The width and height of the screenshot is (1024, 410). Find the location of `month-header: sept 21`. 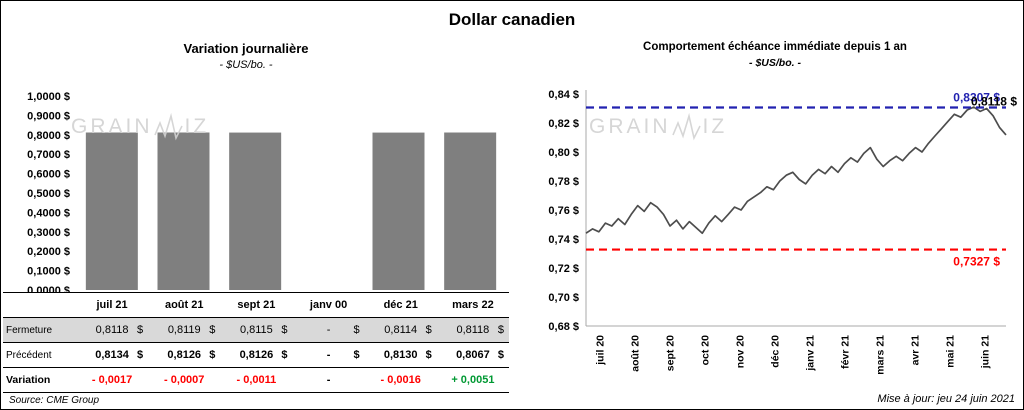

month-header: sept 21 is located at coordinates (256, 305).